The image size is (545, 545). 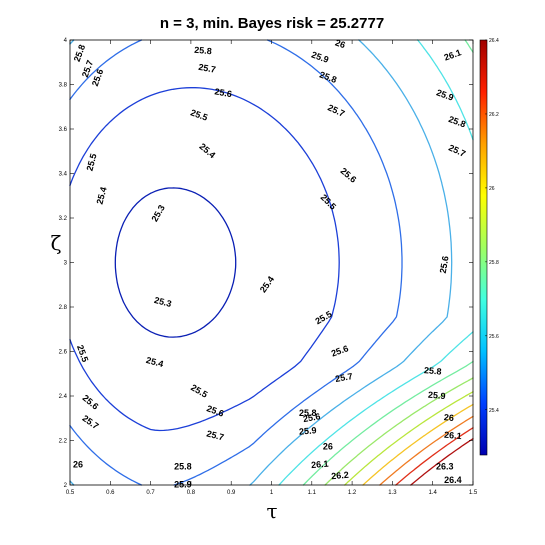 I want to click on y-tick-label: 2, so click(x=66, y=486).